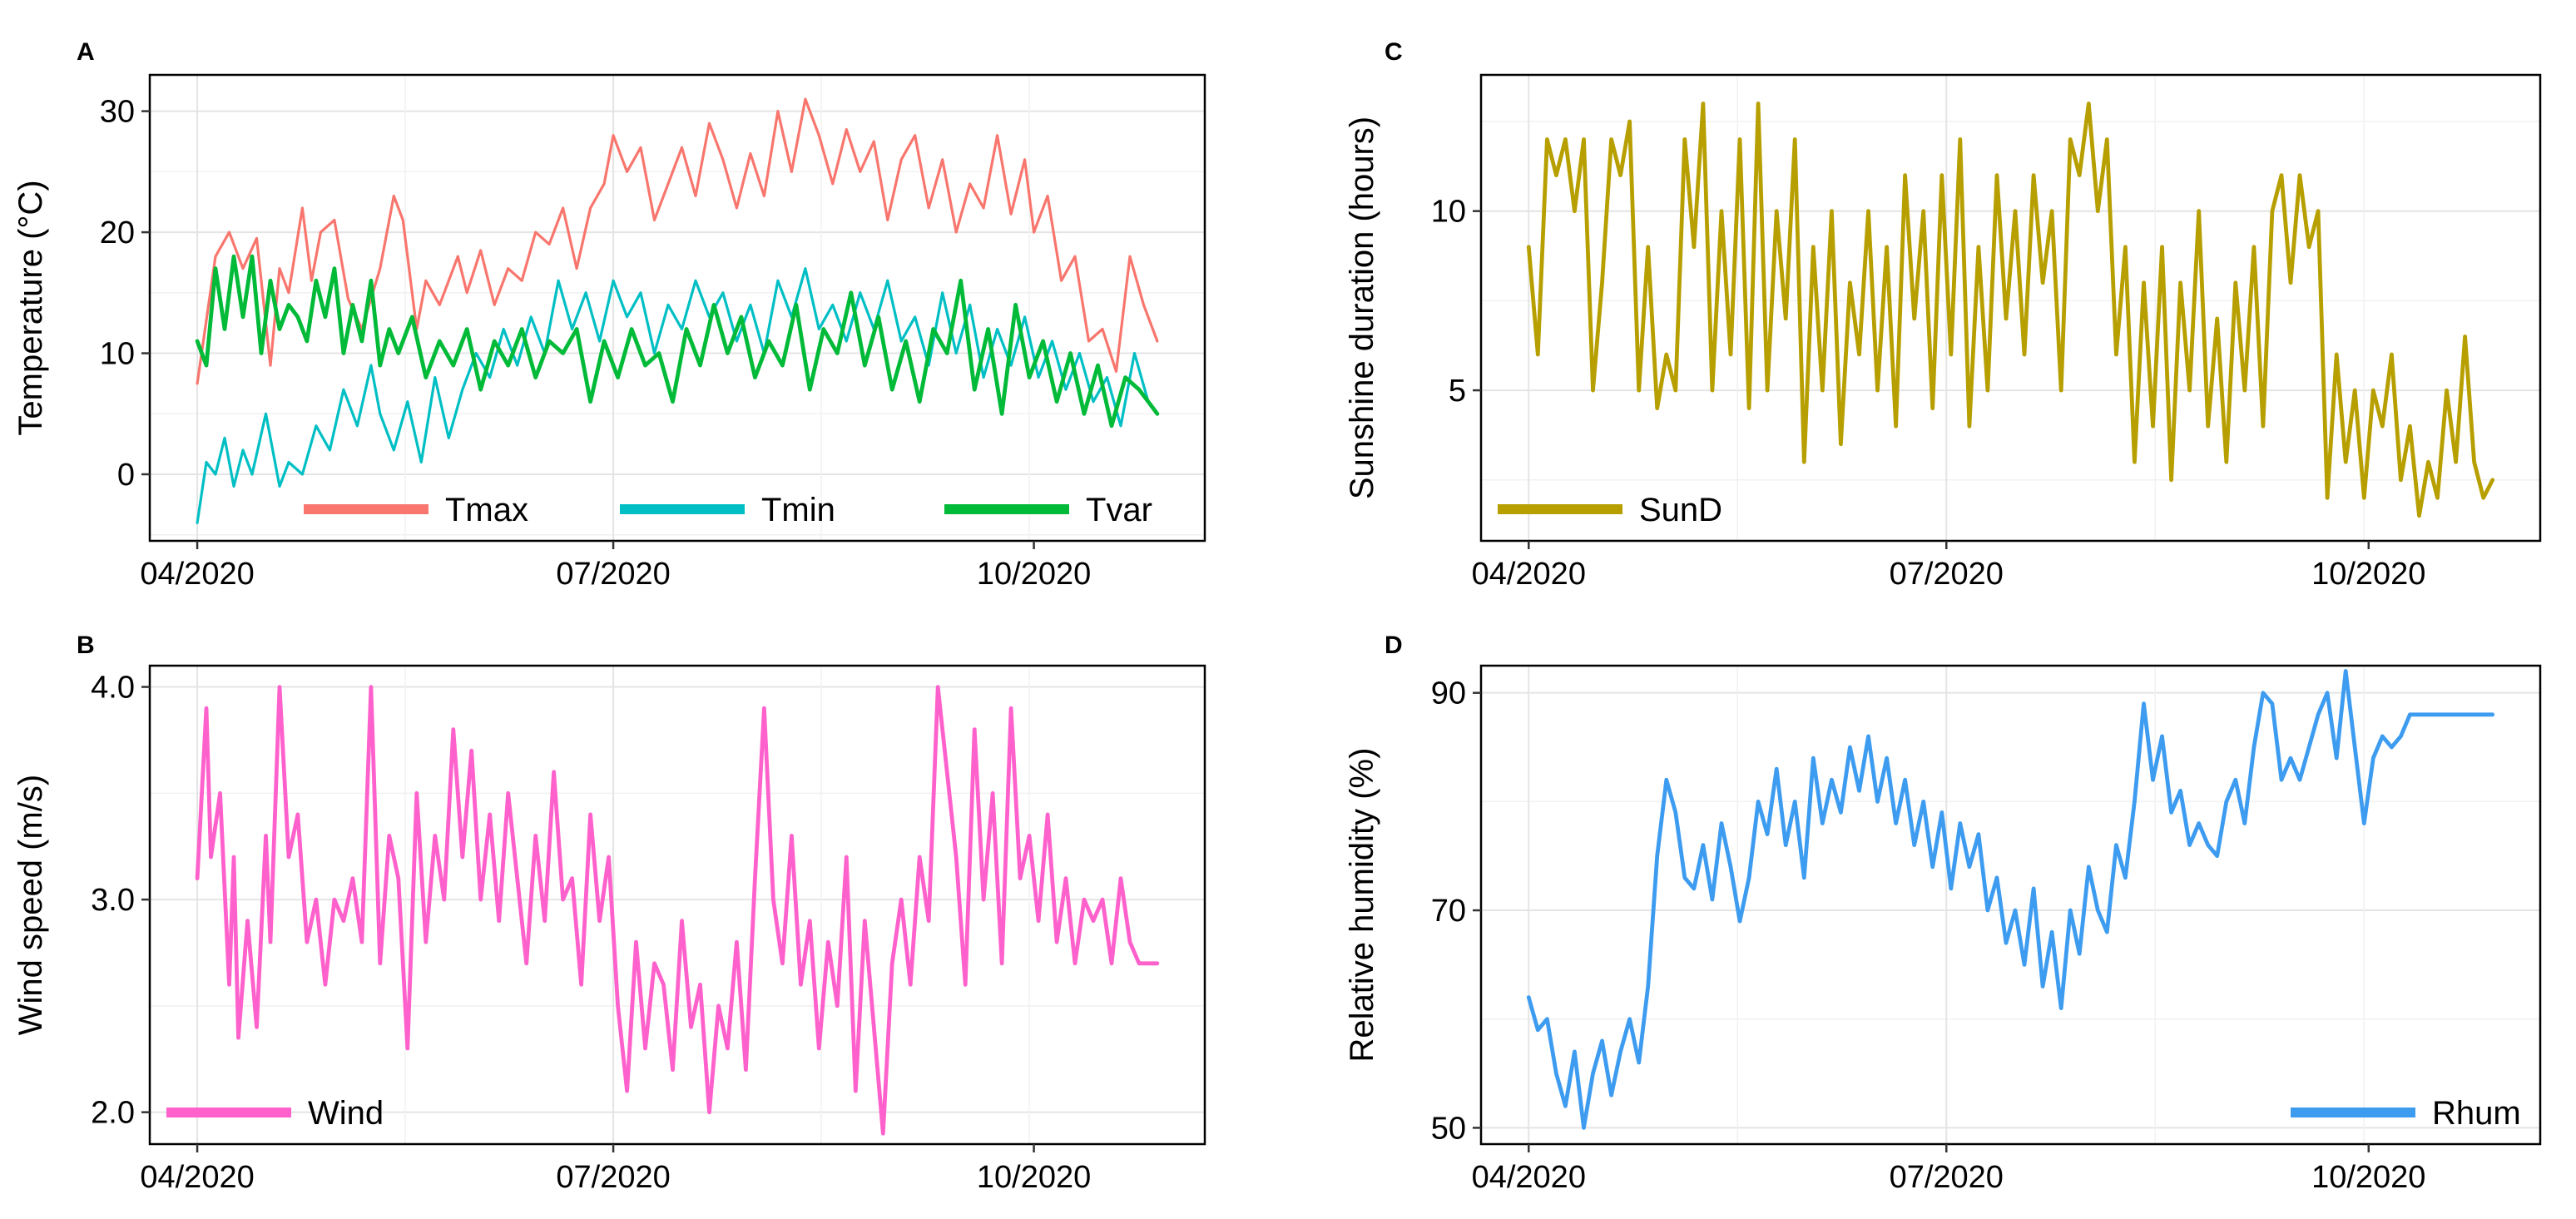 Image resolution: width=2576 pixels, height=1219 pixels. Describe the element at coordinates (1947, 1177) in the screenshot. I see `panel-d-x-tick-label: 07/2020` at that location.